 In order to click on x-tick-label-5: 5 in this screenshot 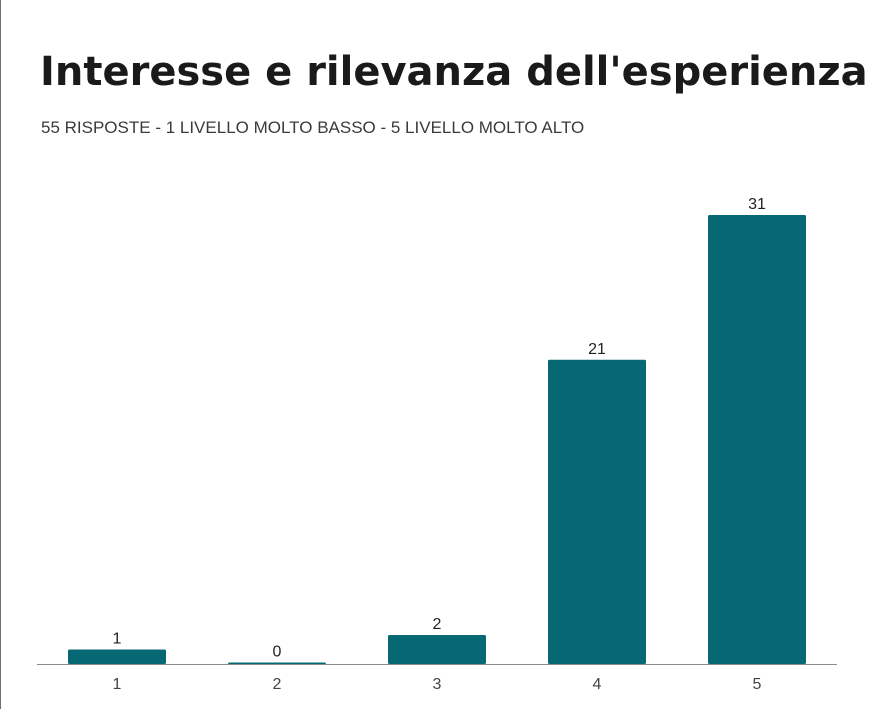, I will do `click(757, 684)`.